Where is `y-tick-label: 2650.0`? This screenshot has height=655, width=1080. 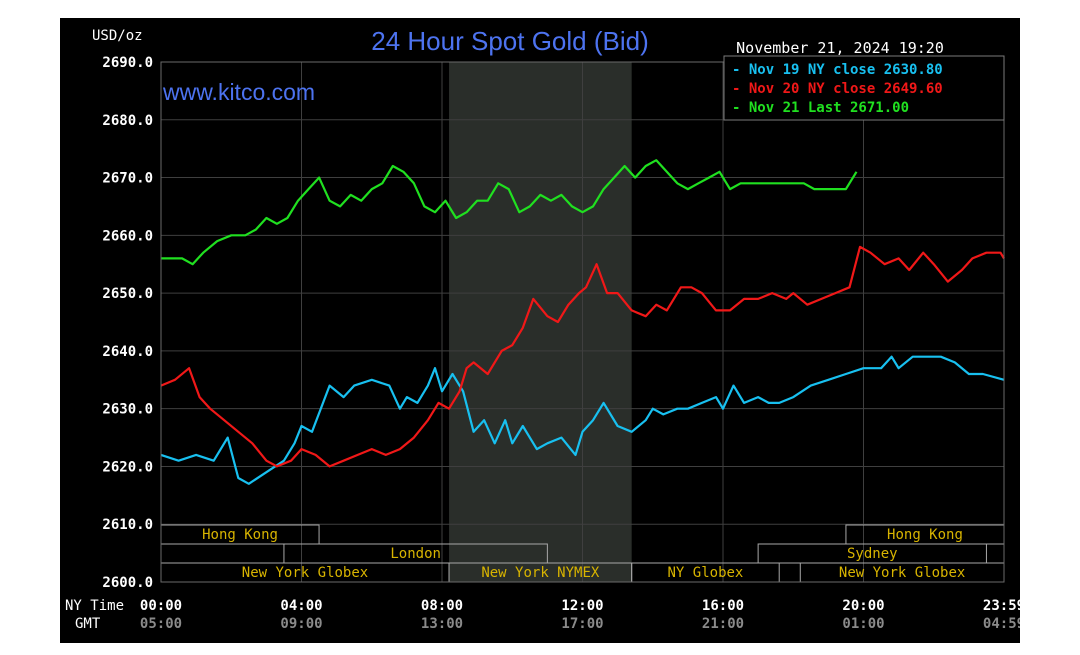 y-tick-label: 2650.0 is located at coordinates (127, 294).